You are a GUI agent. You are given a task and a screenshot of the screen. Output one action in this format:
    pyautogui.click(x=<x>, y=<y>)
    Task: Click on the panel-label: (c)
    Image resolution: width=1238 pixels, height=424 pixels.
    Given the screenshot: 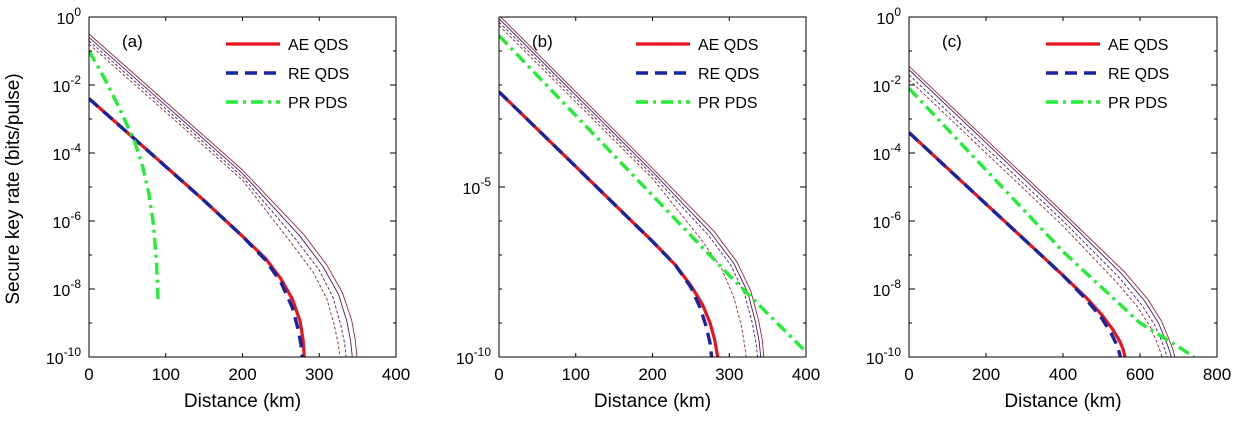 What is the action you would take?
    pyautogui.click(x=952, y=41)
    